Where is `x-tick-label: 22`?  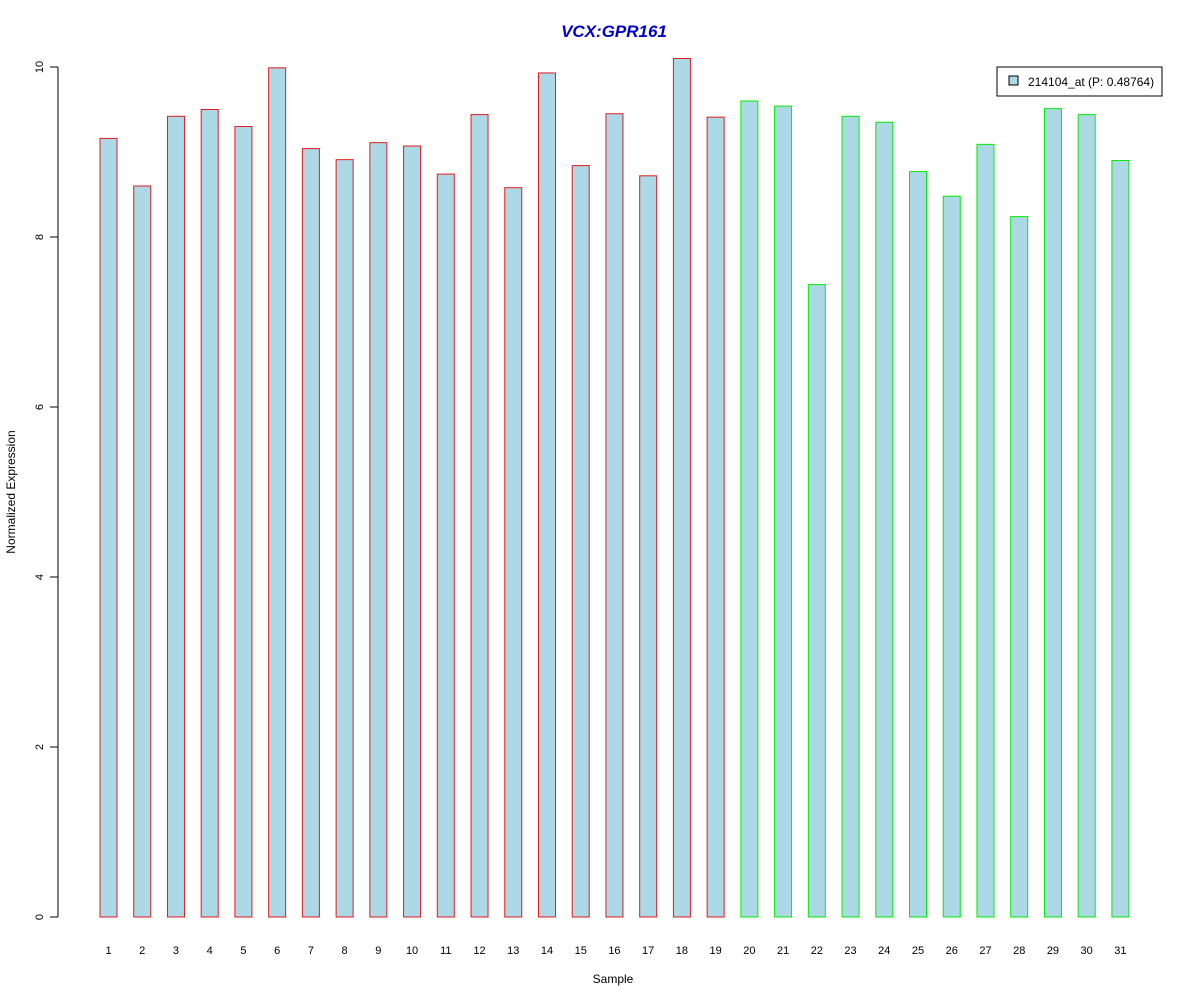 x-tick-label: 22 is located at coordinates (817, 951).